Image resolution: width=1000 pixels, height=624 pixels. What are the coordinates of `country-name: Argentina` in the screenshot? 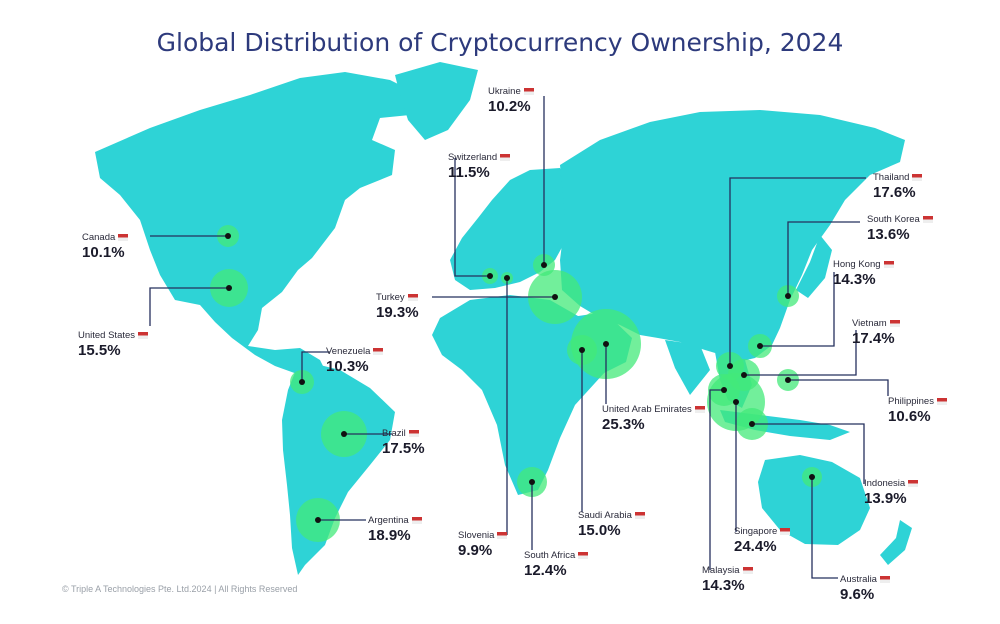 It's located at (396, 521).